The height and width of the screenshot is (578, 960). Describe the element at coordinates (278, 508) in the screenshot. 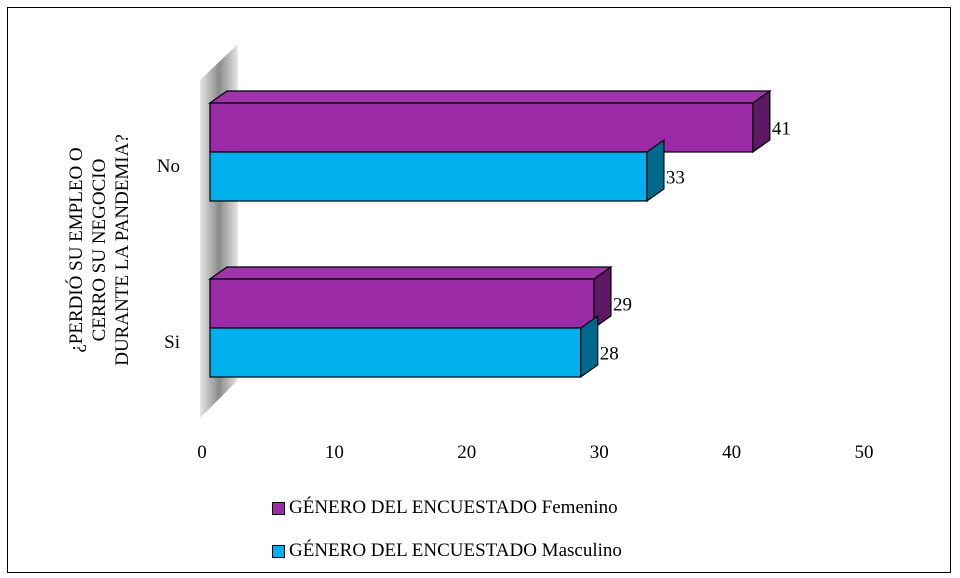

I see `legend-swatch-femenino` at that location.